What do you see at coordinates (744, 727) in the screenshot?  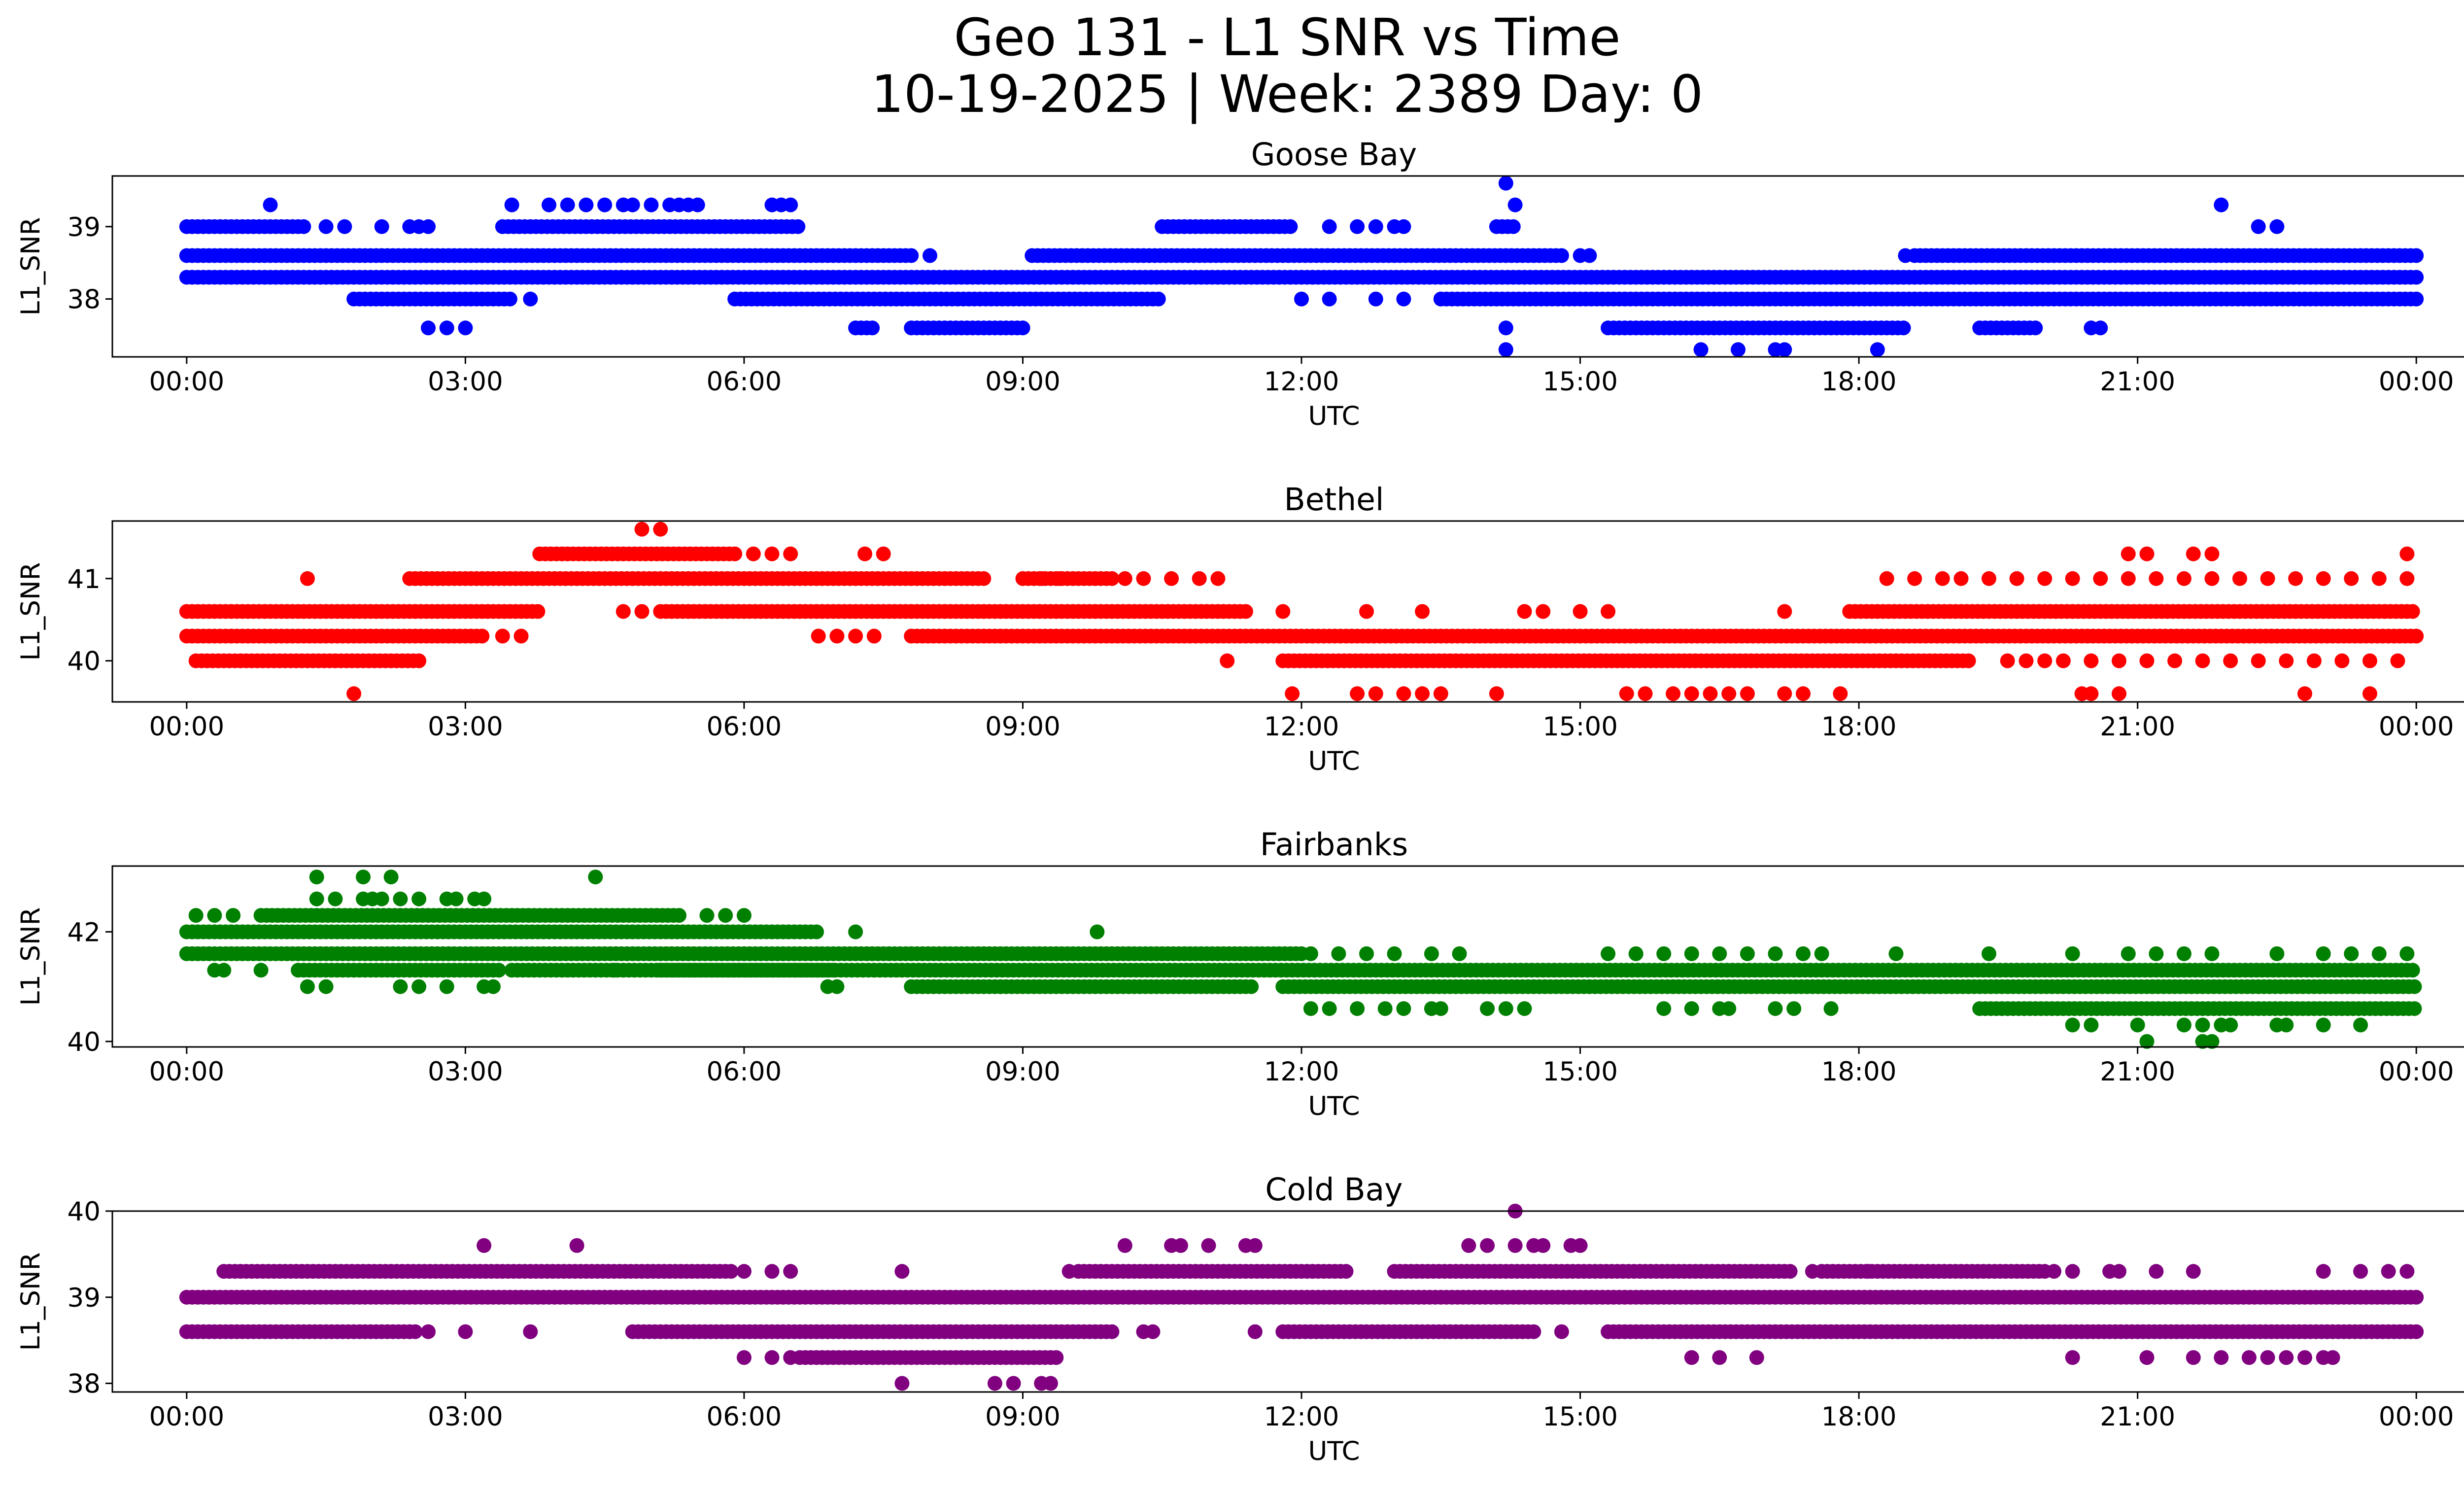 I see `x-tick-label: 06:00` at bounding box center [744, 727].